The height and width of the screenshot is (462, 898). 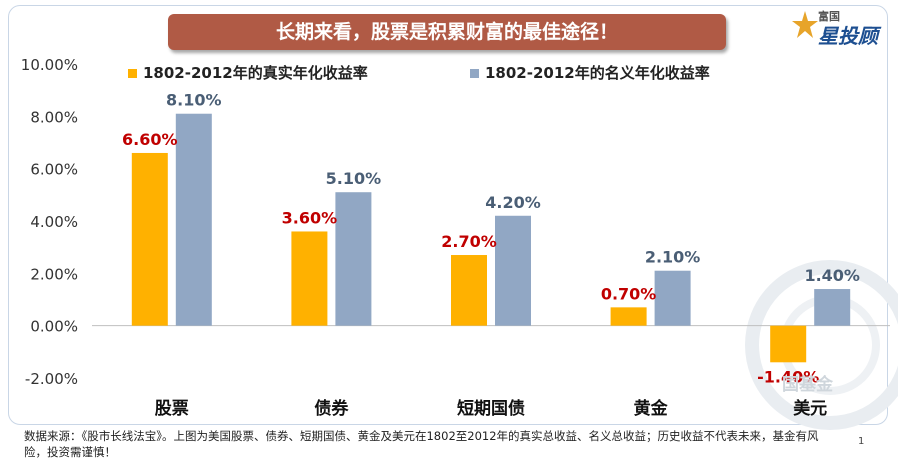 What do you see at coordinates (172, 409) in the screenshot?
I see `x-category-label: 股票` at bounding box center [172, 409].